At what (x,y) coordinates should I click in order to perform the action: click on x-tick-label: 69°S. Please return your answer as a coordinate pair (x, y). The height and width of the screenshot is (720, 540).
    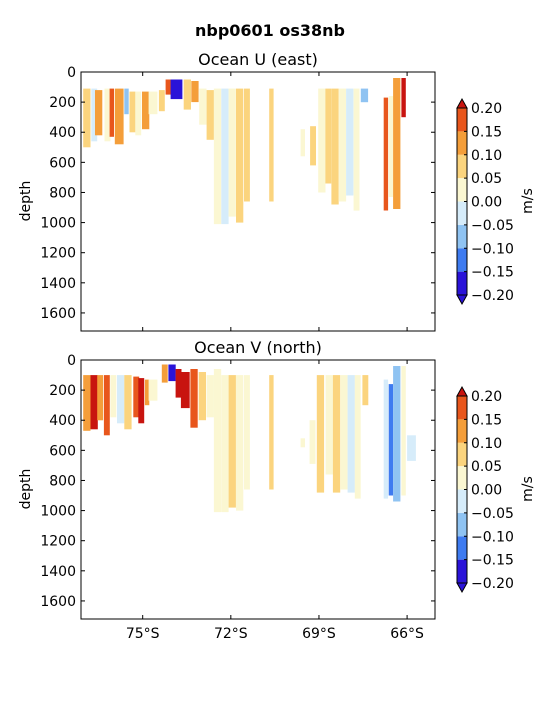
    Looking at the image, I should click on (319, 634).